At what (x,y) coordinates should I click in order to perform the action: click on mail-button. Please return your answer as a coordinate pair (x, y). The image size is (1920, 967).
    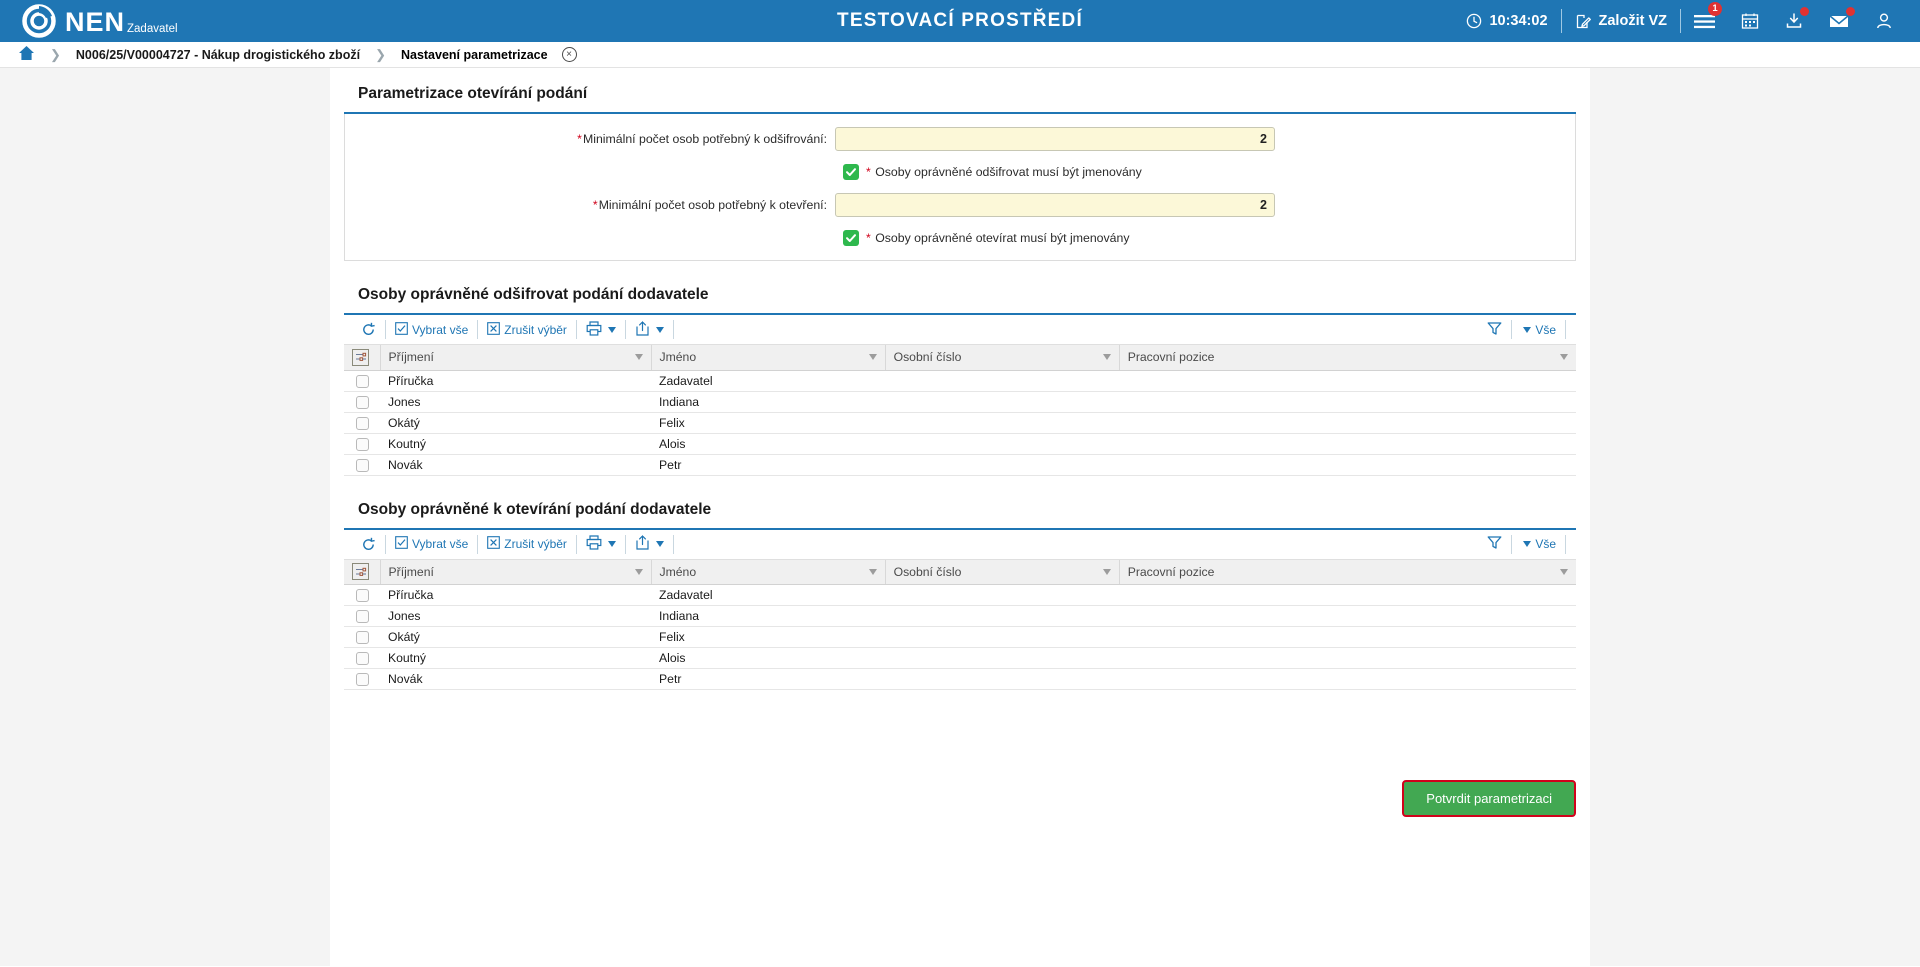
    Looking at the image, I should click on (1839, 20).